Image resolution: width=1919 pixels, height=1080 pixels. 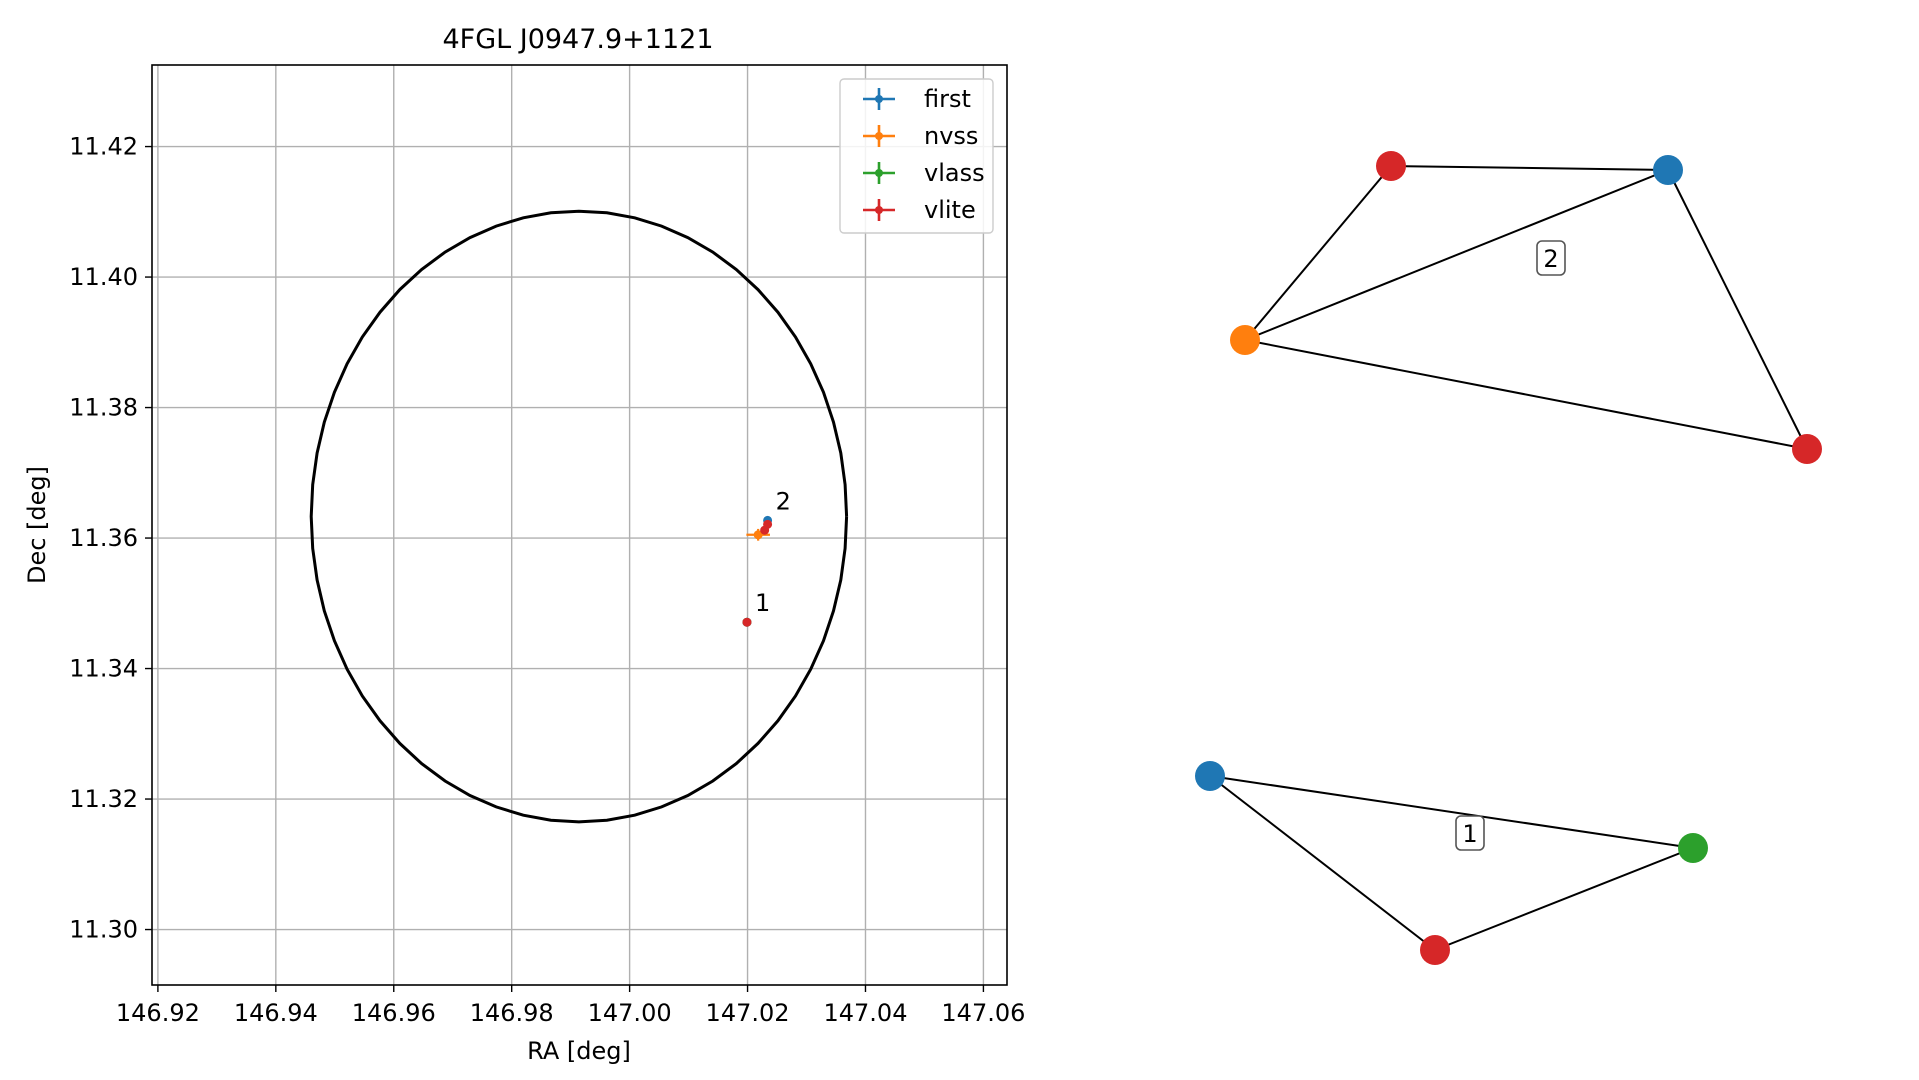 What do you see at coordinates (103, 277) in the screenshot?
I see `y-tick-label: 11.40` at bounding box center [103, 277].